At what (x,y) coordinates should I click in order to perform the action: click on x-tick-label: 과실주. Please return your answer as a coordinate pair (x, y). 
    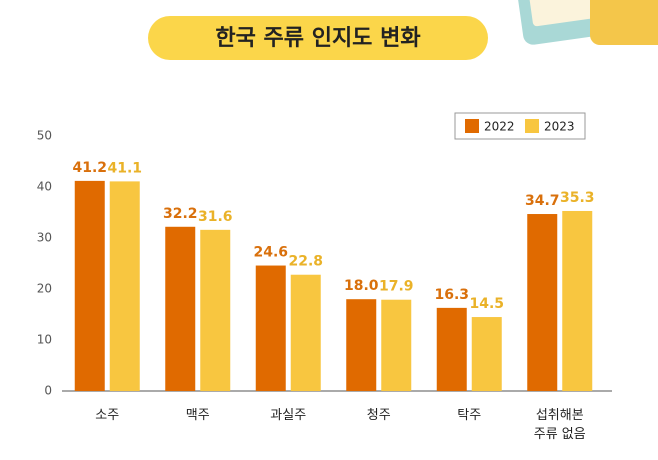
    Looking at the image, I should click on (288, 415).